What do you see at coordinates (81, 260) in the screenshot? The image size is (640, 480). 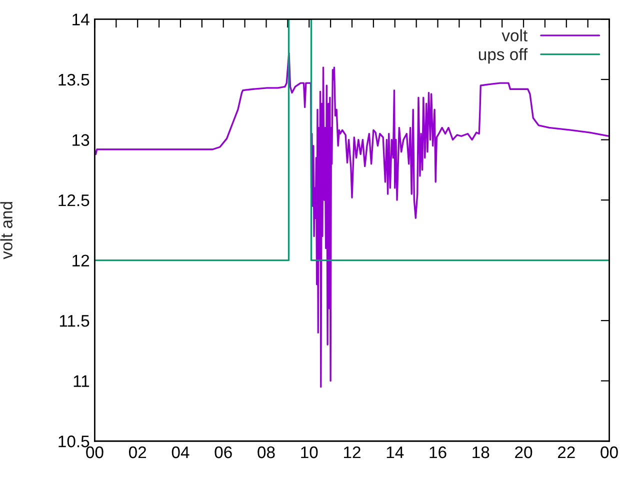 I see `y-tick-label: 12` at bounding box center [81, 260].